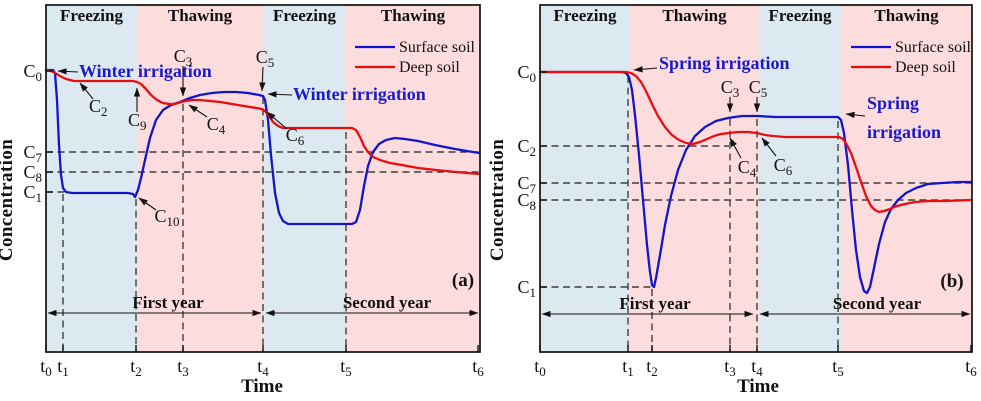  I want to click on annotation-arrow-spring-irrigation, so click(645, 69).